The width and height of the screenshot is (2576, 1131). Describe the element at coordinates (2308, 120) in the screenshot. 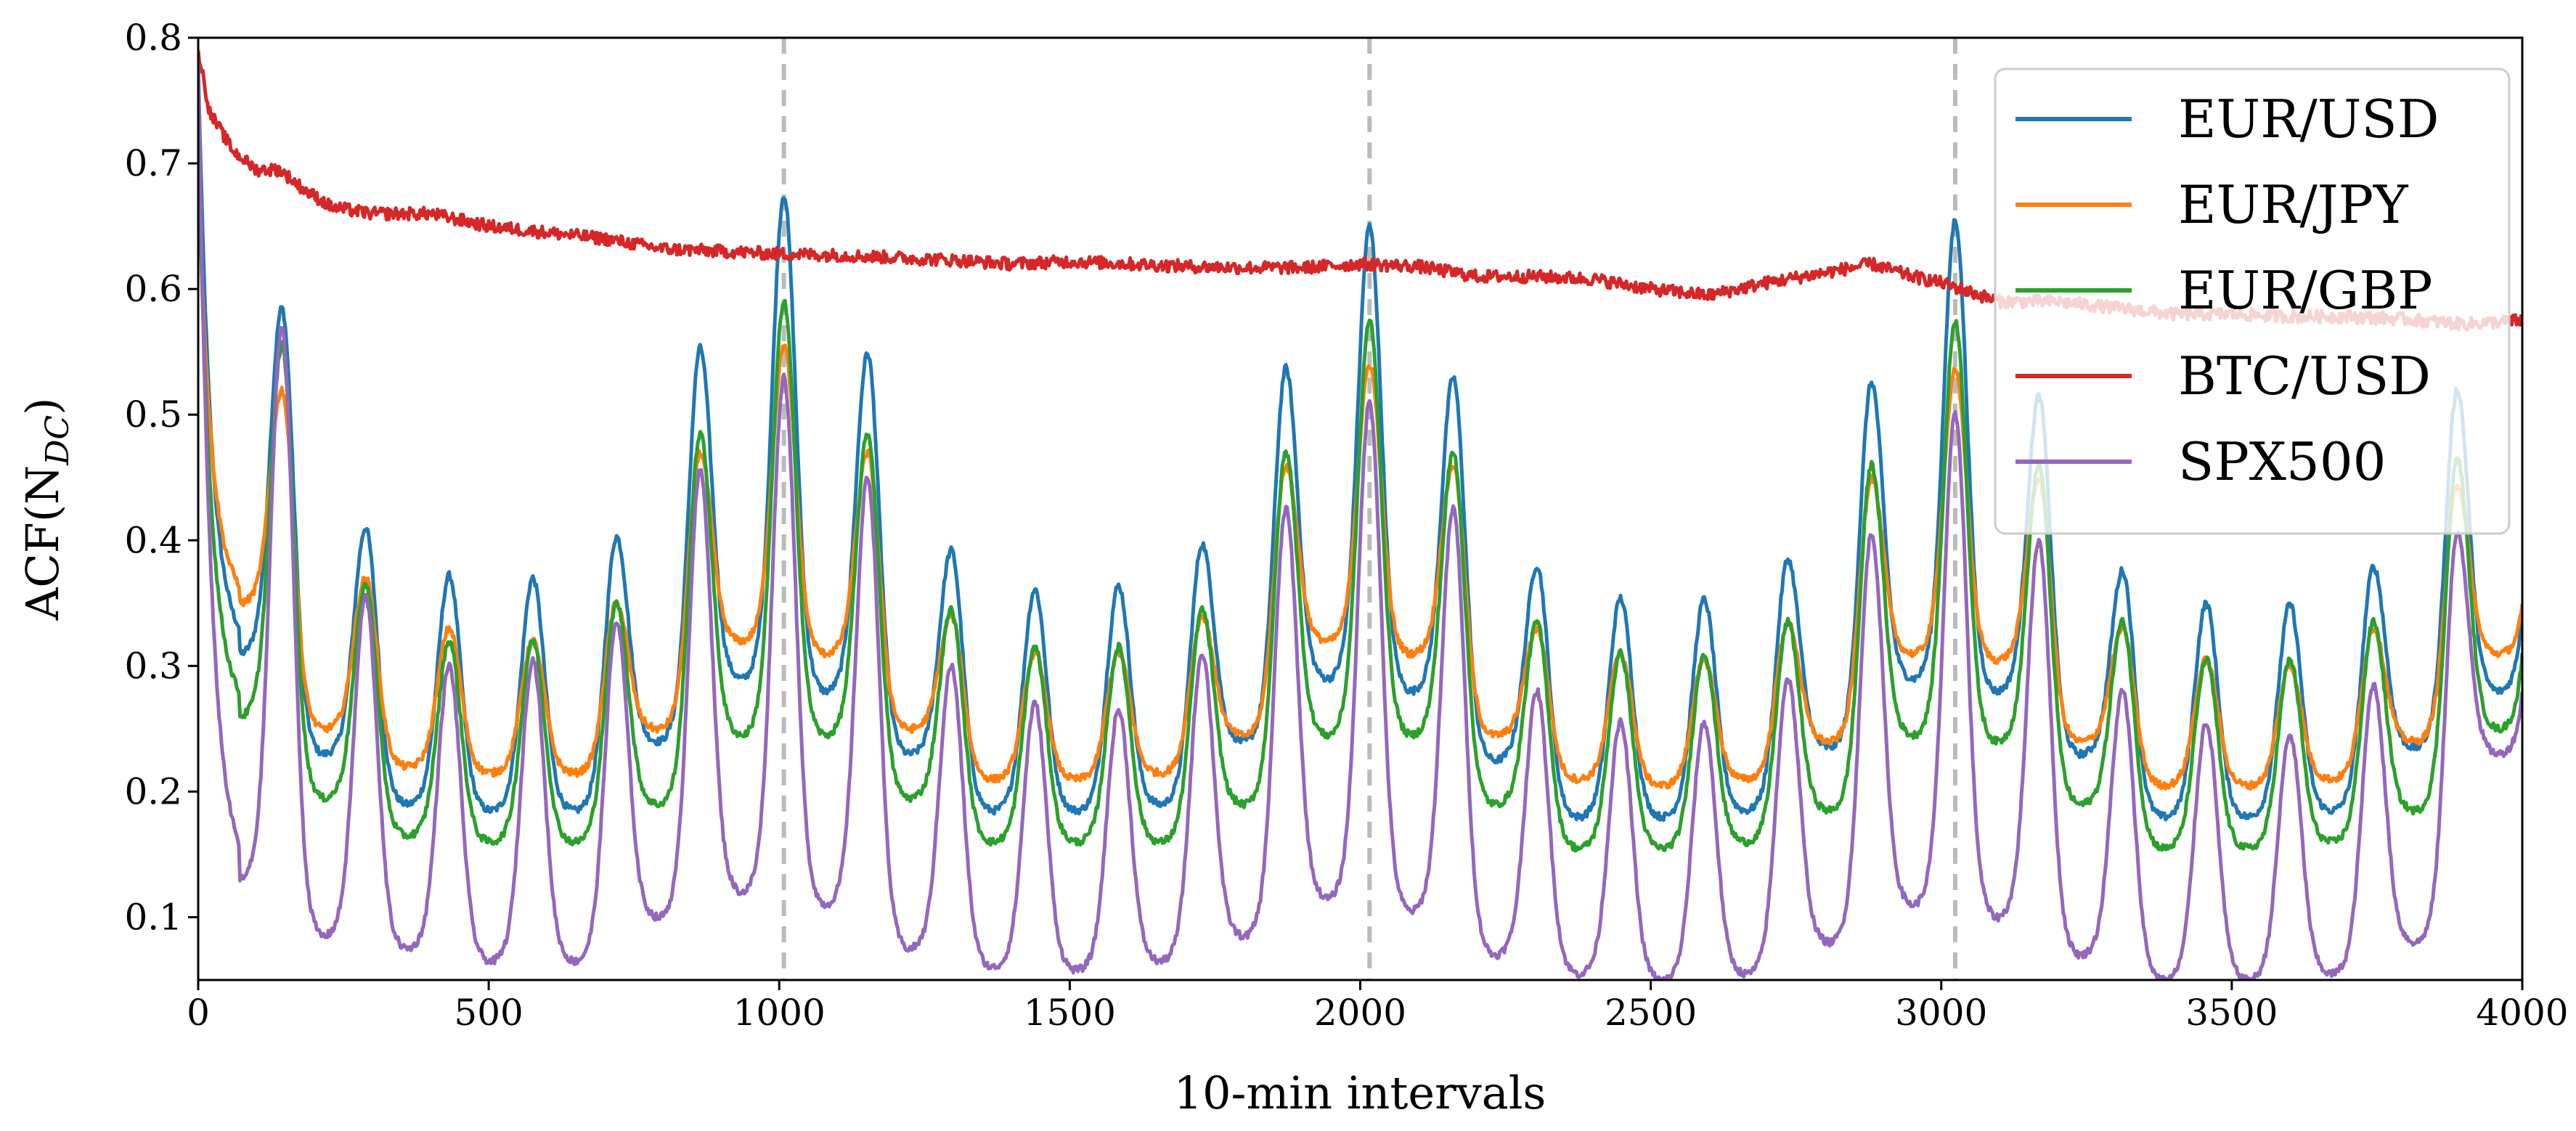

I see `legend-label-eur-usd: EUR/USD` at that location.